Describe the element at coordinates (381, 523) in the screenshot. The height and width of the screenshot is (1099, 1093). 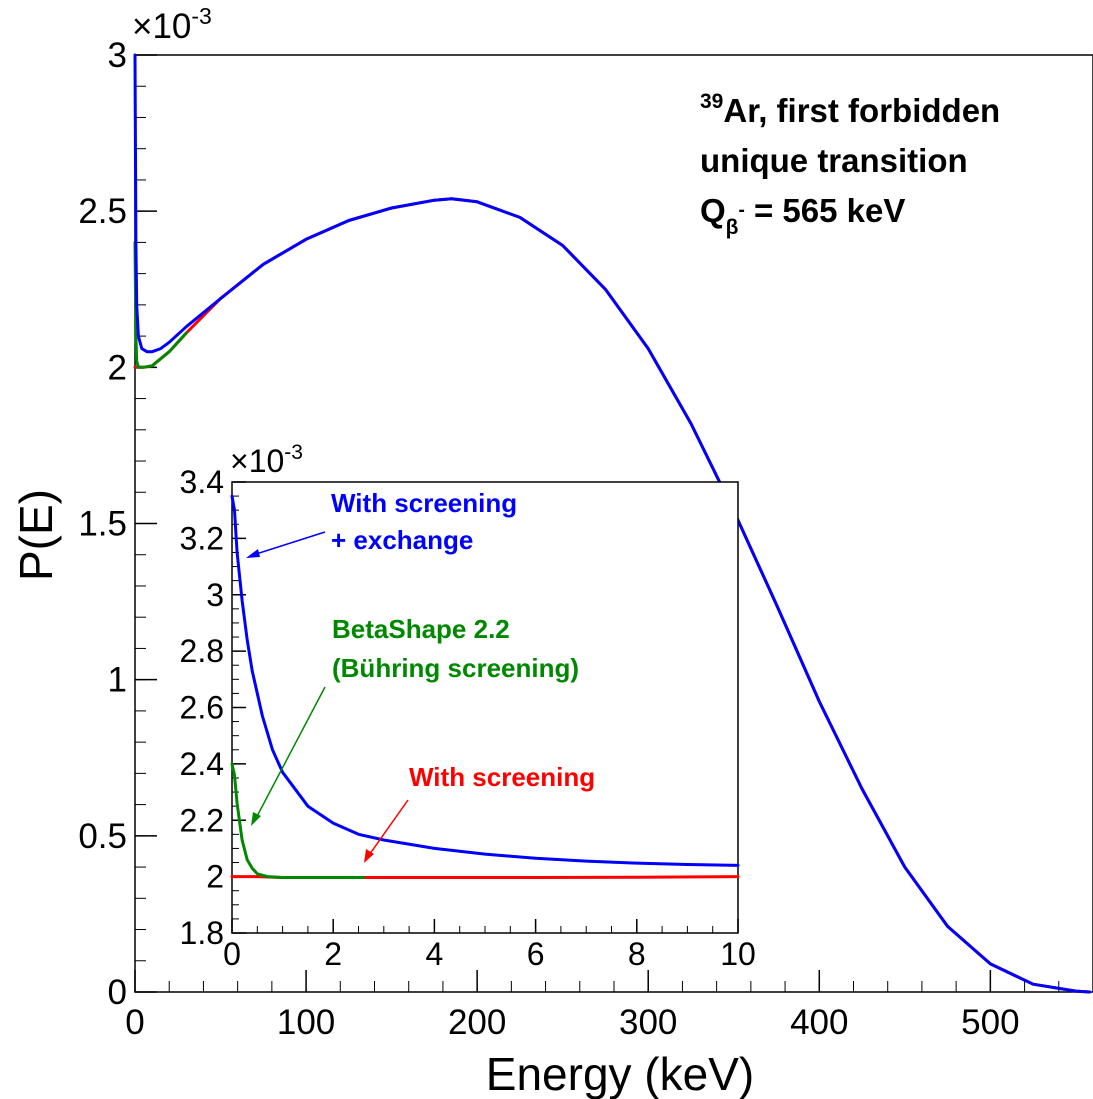
I see `label-screening-exchange: With screening + exchange` at that location.